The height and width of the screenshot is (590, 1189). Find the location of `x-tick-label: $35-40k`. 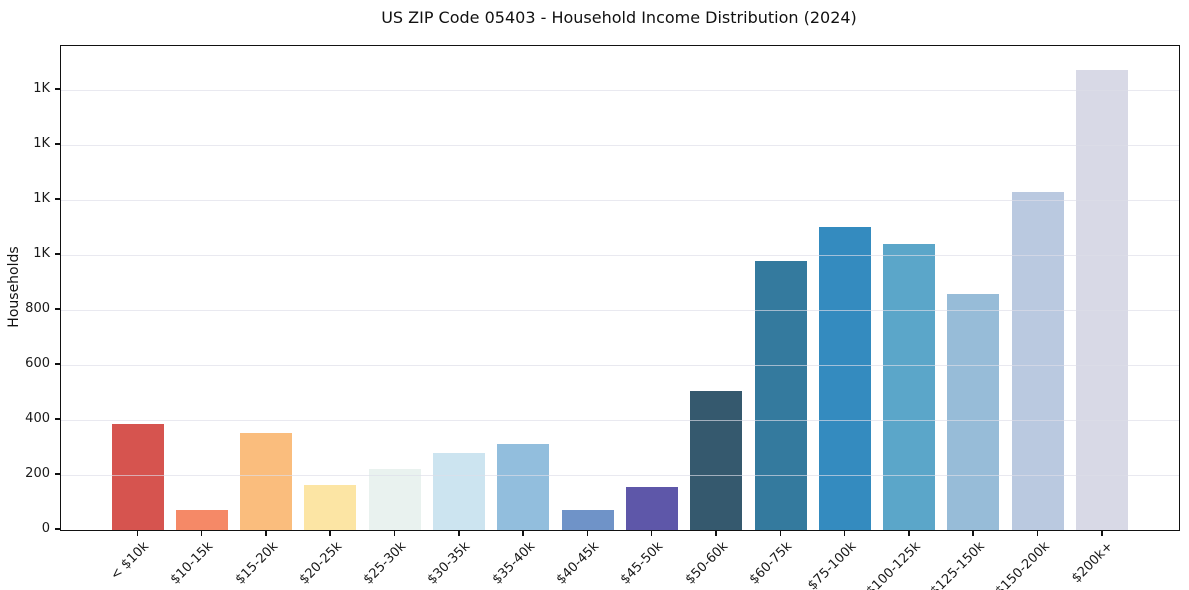

x-tick-label: $35-40k is located at coordinates (513, 563).